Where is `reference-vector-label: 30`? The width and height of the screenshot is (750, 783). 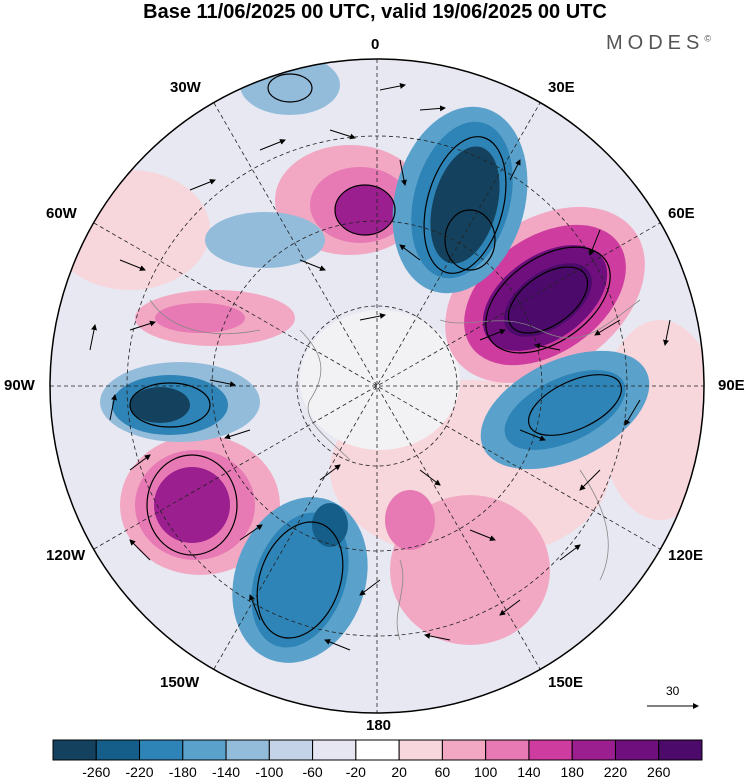
reference-vector-label: 30 is located at coordinates (673, 691).